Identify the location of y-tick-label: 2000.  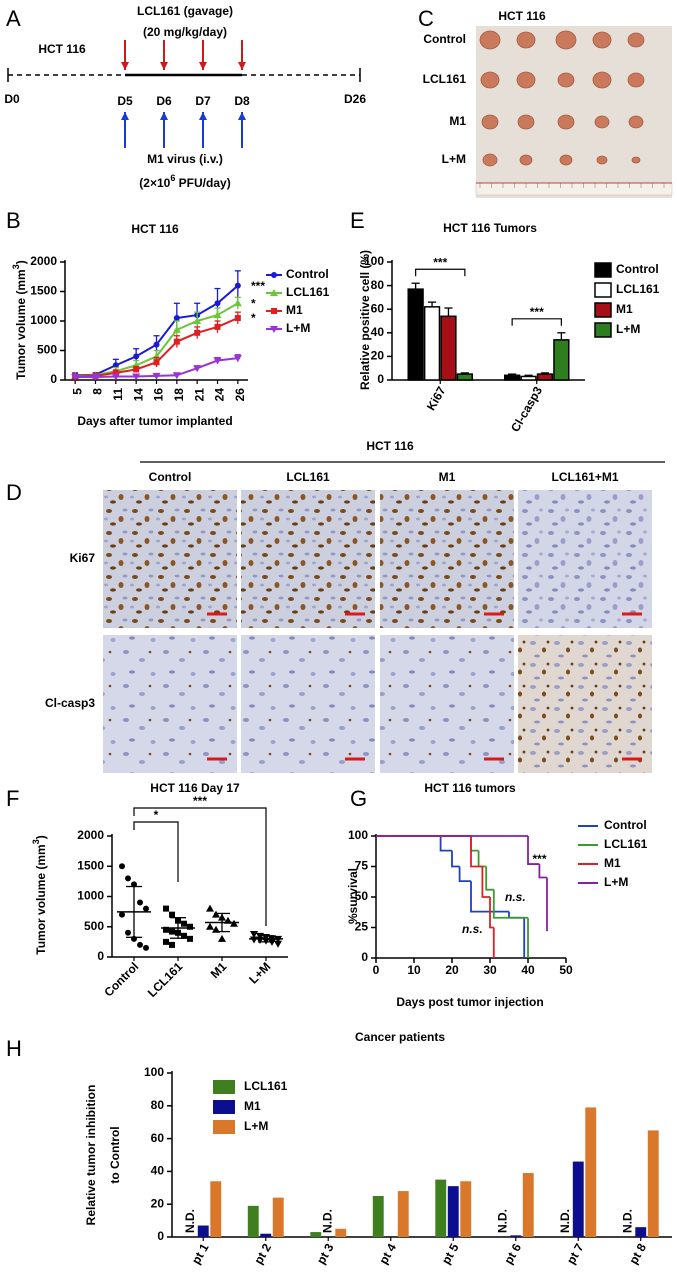
(43, 261).